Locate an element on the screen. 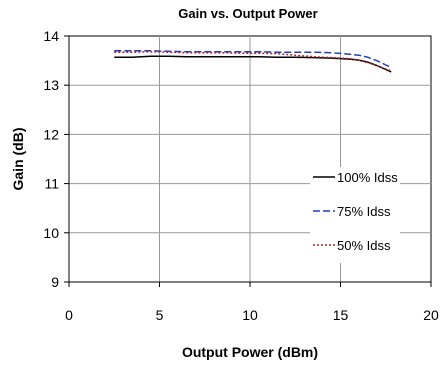  series-line-50-idss is located at coordinates (253, 61).